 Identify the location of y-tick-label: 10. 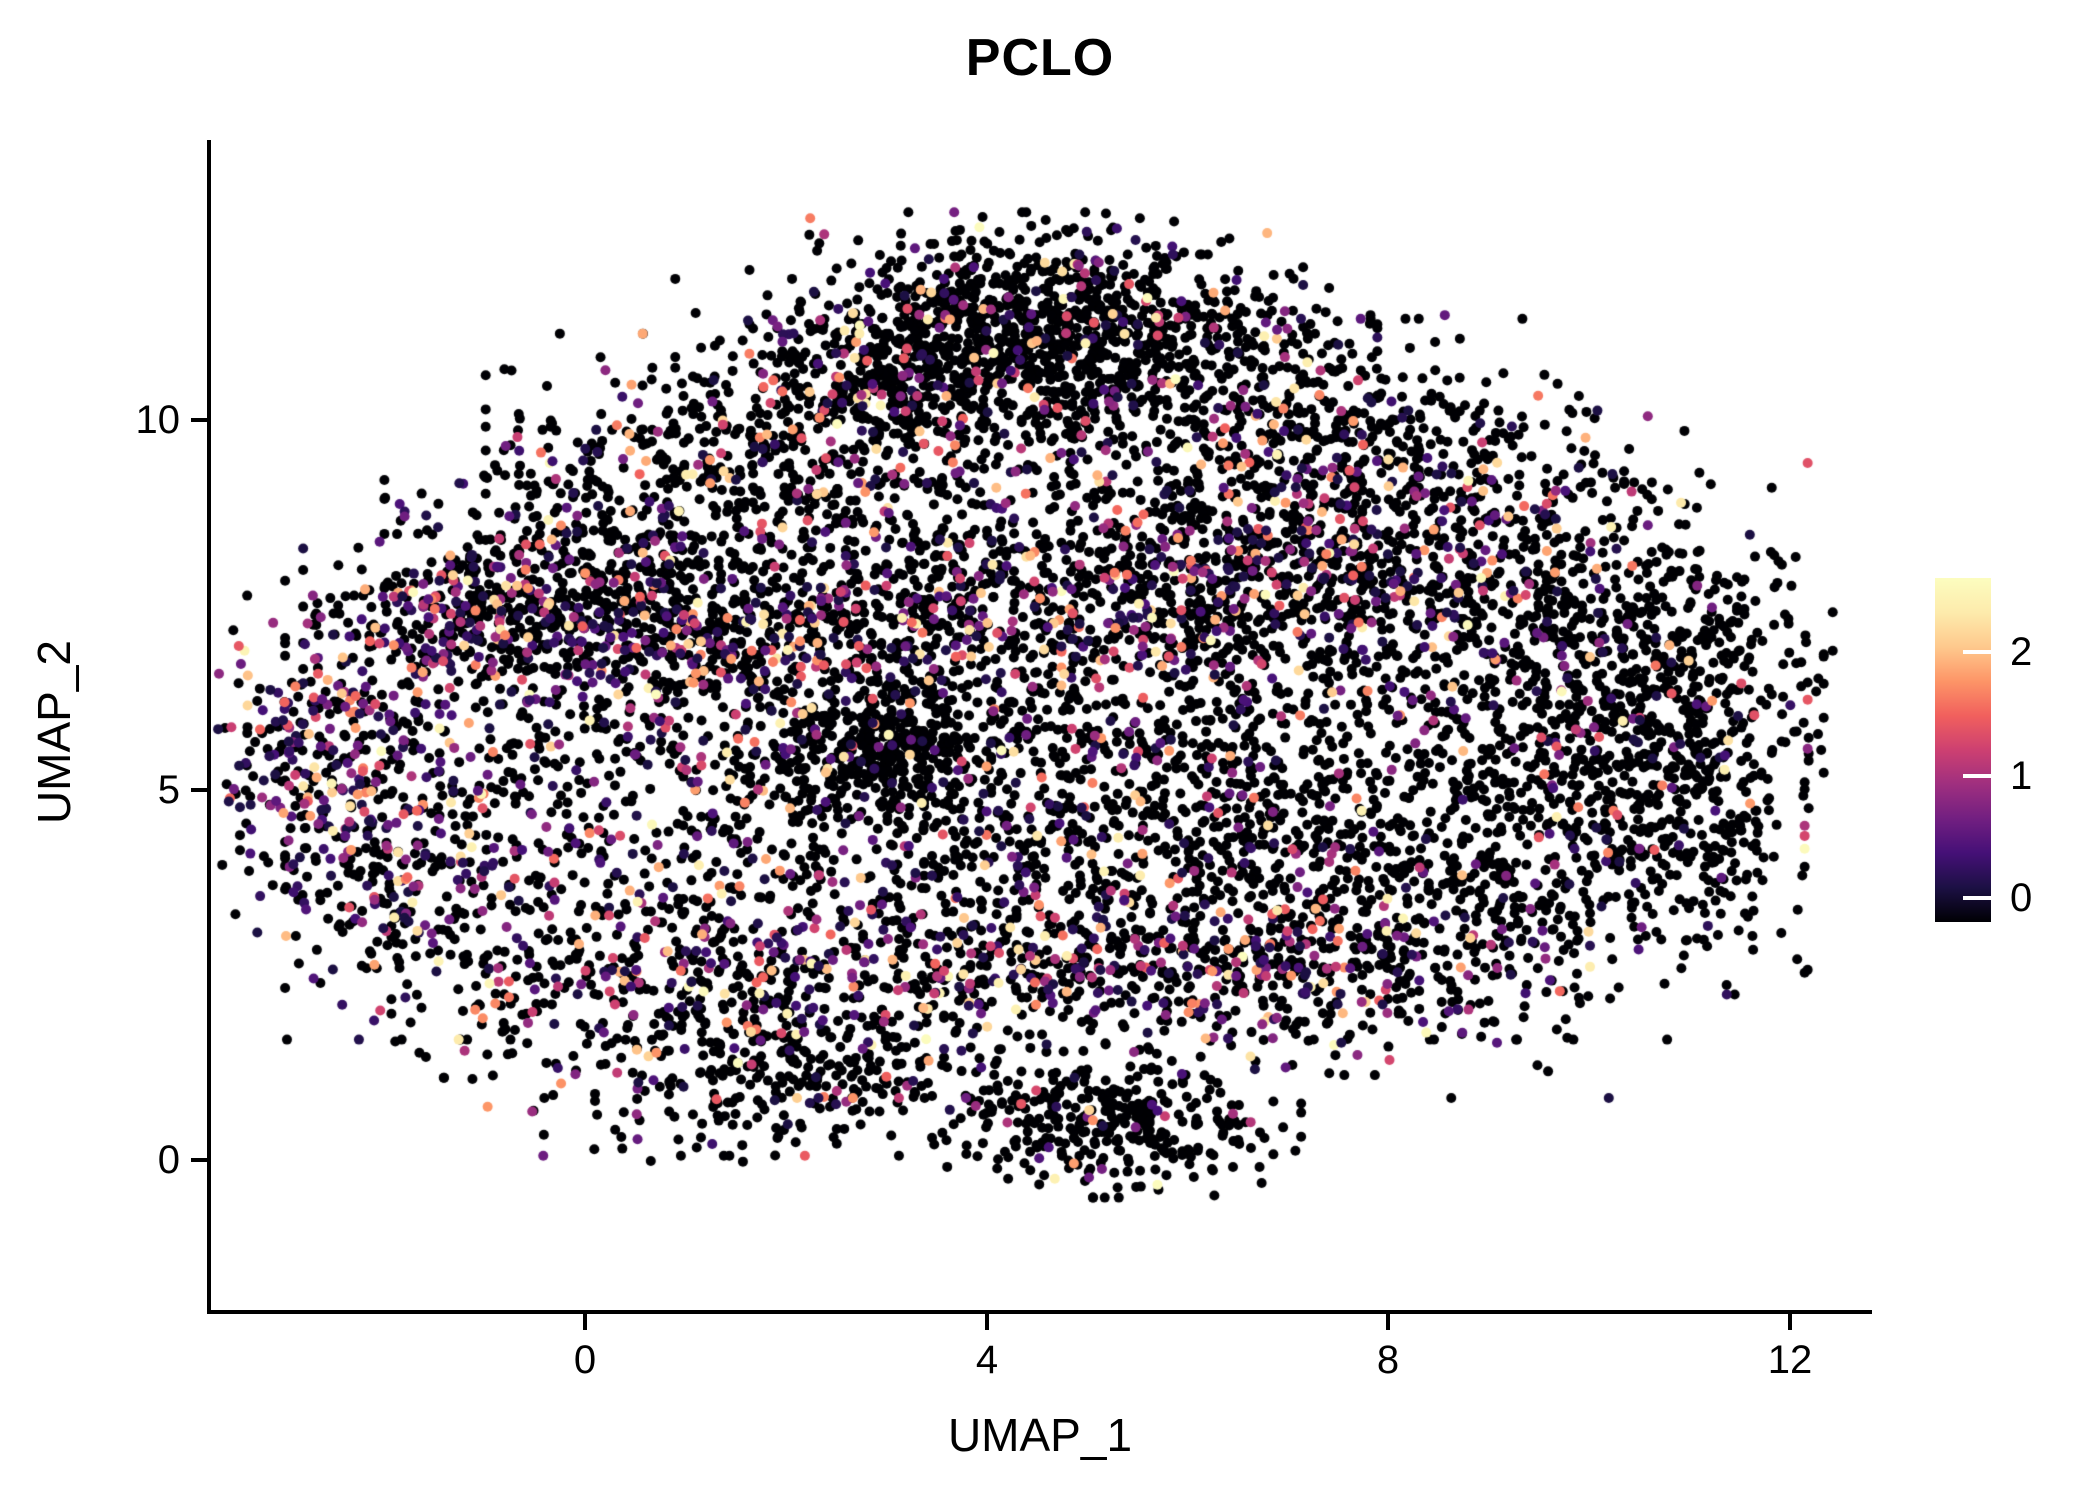
(158, 420).